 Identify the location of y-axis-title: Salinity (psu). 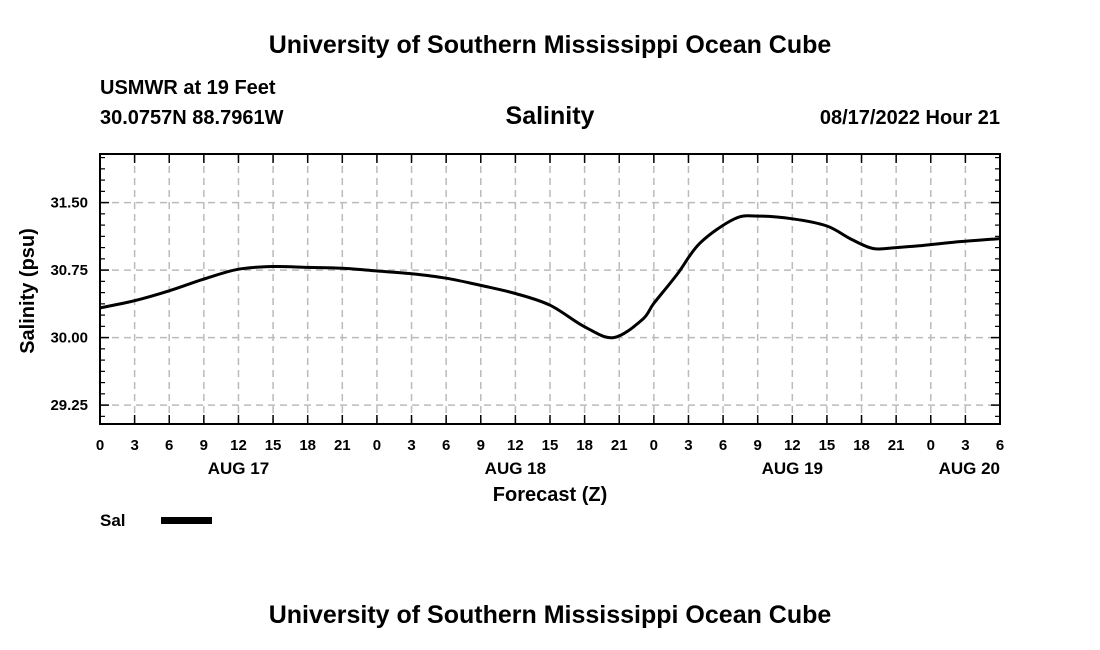
(28, 291).